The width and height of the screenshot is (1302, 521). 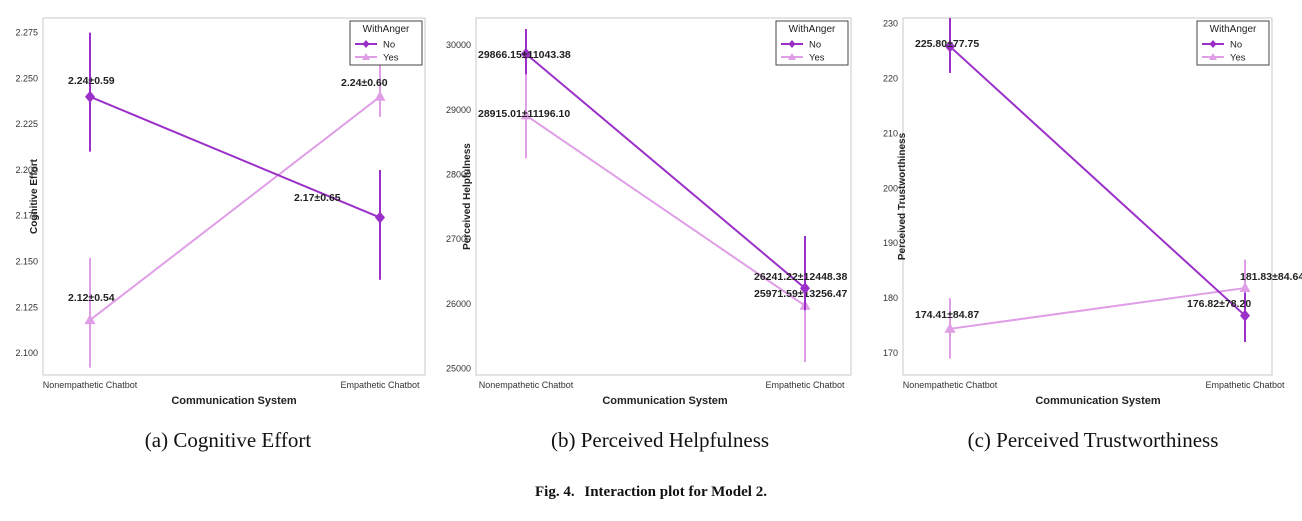 What do you see at coordinates (458, 239) in the screenshot?
I see `y-tick-label: 27000` at bounding box center [458, 239].